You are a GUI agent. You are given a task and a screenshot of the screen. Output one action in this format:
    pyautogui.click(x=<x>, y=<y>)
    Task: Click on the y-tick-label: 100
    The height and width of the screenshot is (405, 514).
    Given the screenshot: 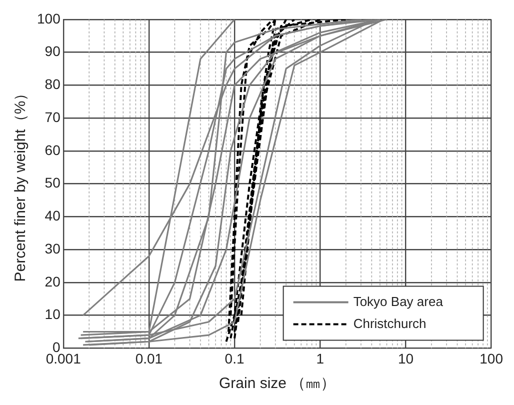 What is the action you would take?
    pyautogui.click(x=49, y=18)
    